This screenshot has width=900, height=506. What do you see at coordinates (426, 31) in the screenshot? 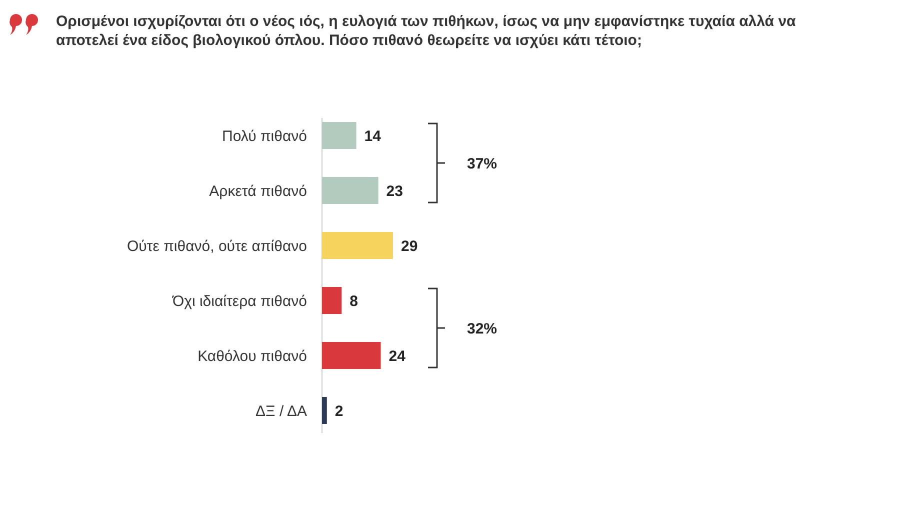
I see `text: Ορισμένοι ισχυρίζονται ότι ο νέος ιός, η ευλογιά των πιθήκων, ίσως να μην εμφανίστηκε τυχαία αλλά να αποτελεί ένα είδος βιολογικού όπλου. Πόσο πιθανό θεωρείτε να ισχύει κάτι τέτοιο;` at bounding box center [426, 31].